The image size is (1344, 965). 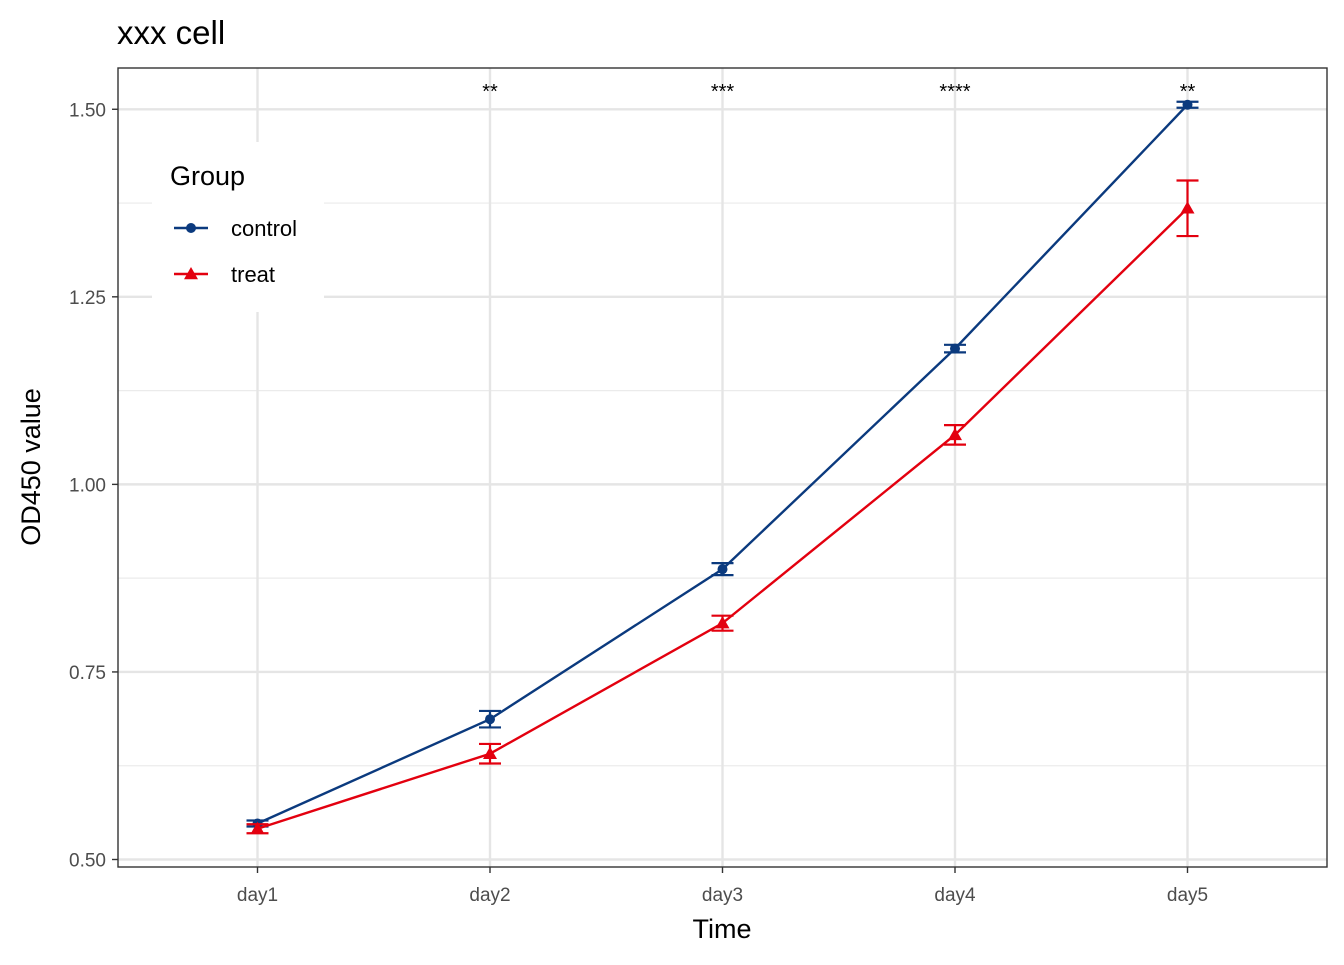 I want to click on y-tick-label: 1.25, so click(x=87, y=298).